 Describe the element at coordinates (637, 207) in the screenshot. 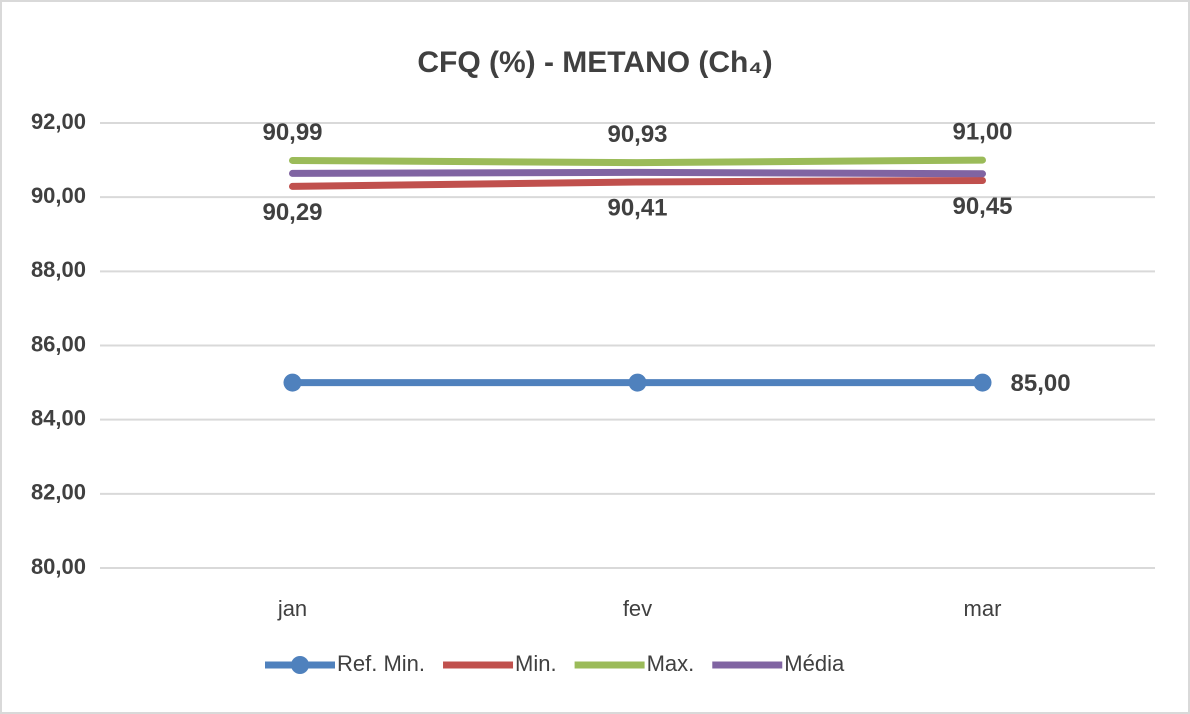

I see `data-label: 90,41` at that location.